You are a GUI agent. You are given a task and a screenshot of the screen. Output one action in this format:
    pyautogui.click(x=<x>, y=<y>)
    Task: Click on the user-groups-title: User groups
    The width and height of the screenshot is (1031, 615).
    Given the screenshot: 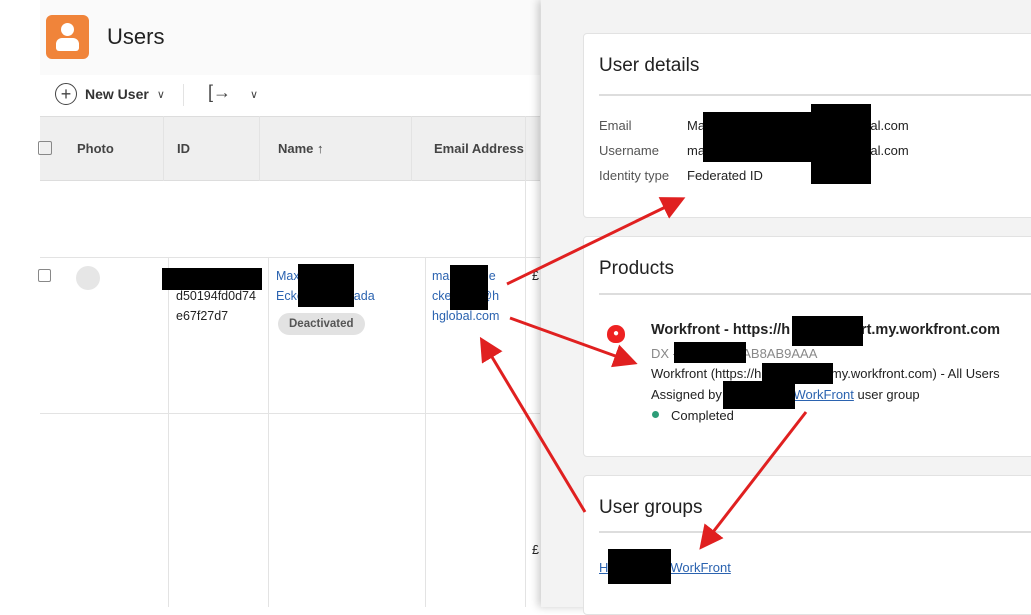 What is the action you would take?
    pyautogui.click(x=651, y=507)
    